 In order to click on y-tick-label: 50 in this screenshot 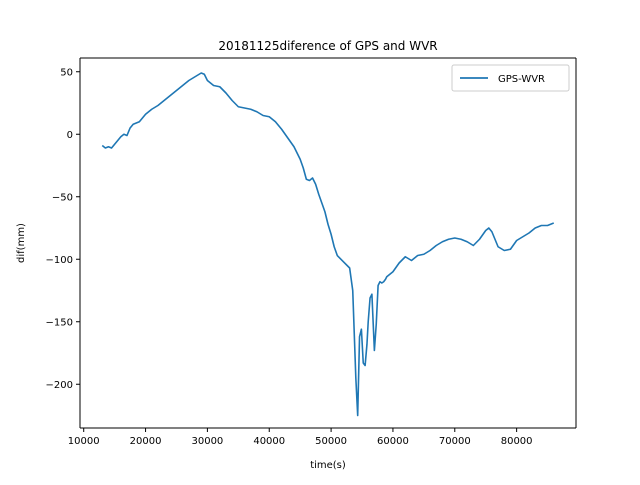, I will do `click(66, 72)`.